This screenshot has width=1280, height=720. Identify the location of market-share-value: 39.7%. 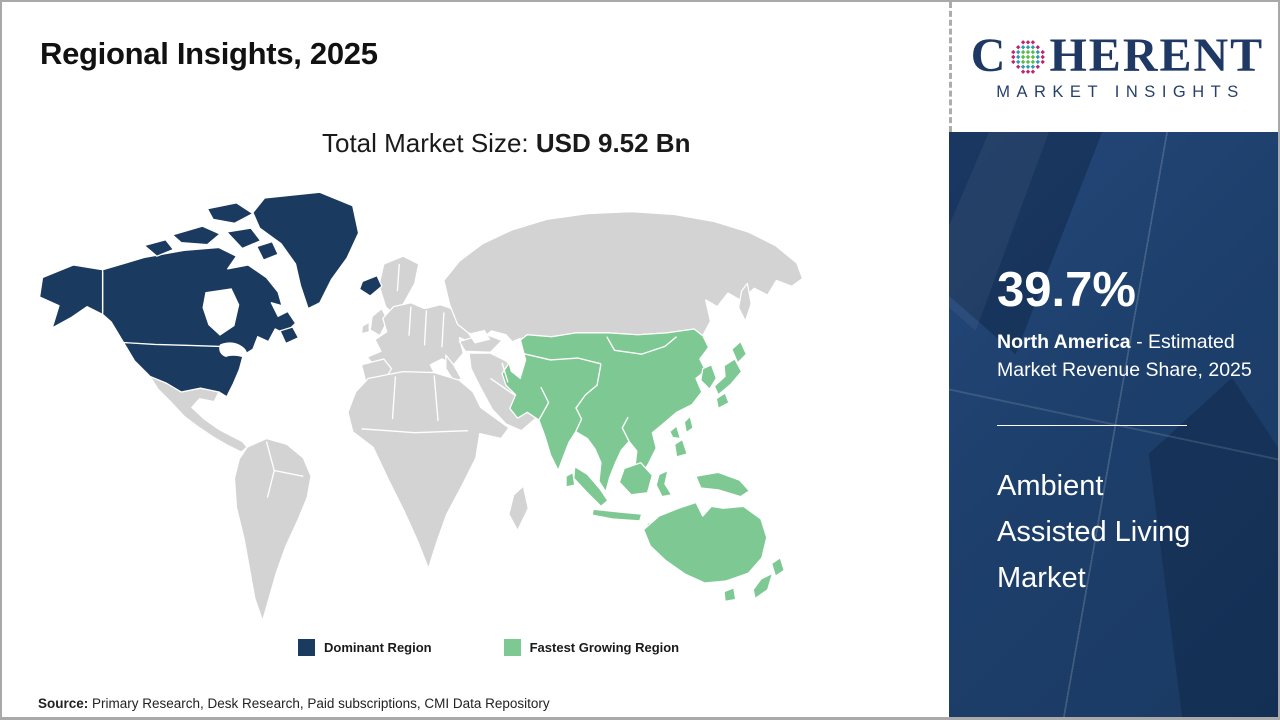
(1066, 290).